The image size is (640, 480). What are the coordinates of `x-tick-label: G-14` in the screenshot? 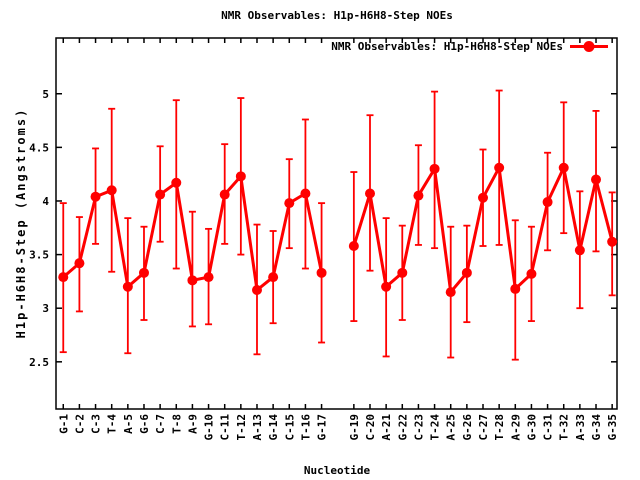 It's located at (273, 427).